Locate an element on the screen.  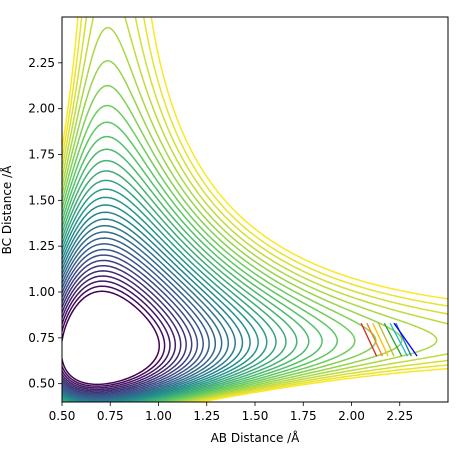
x-tick-label: 2.25 is located at coordinates (399, 416).